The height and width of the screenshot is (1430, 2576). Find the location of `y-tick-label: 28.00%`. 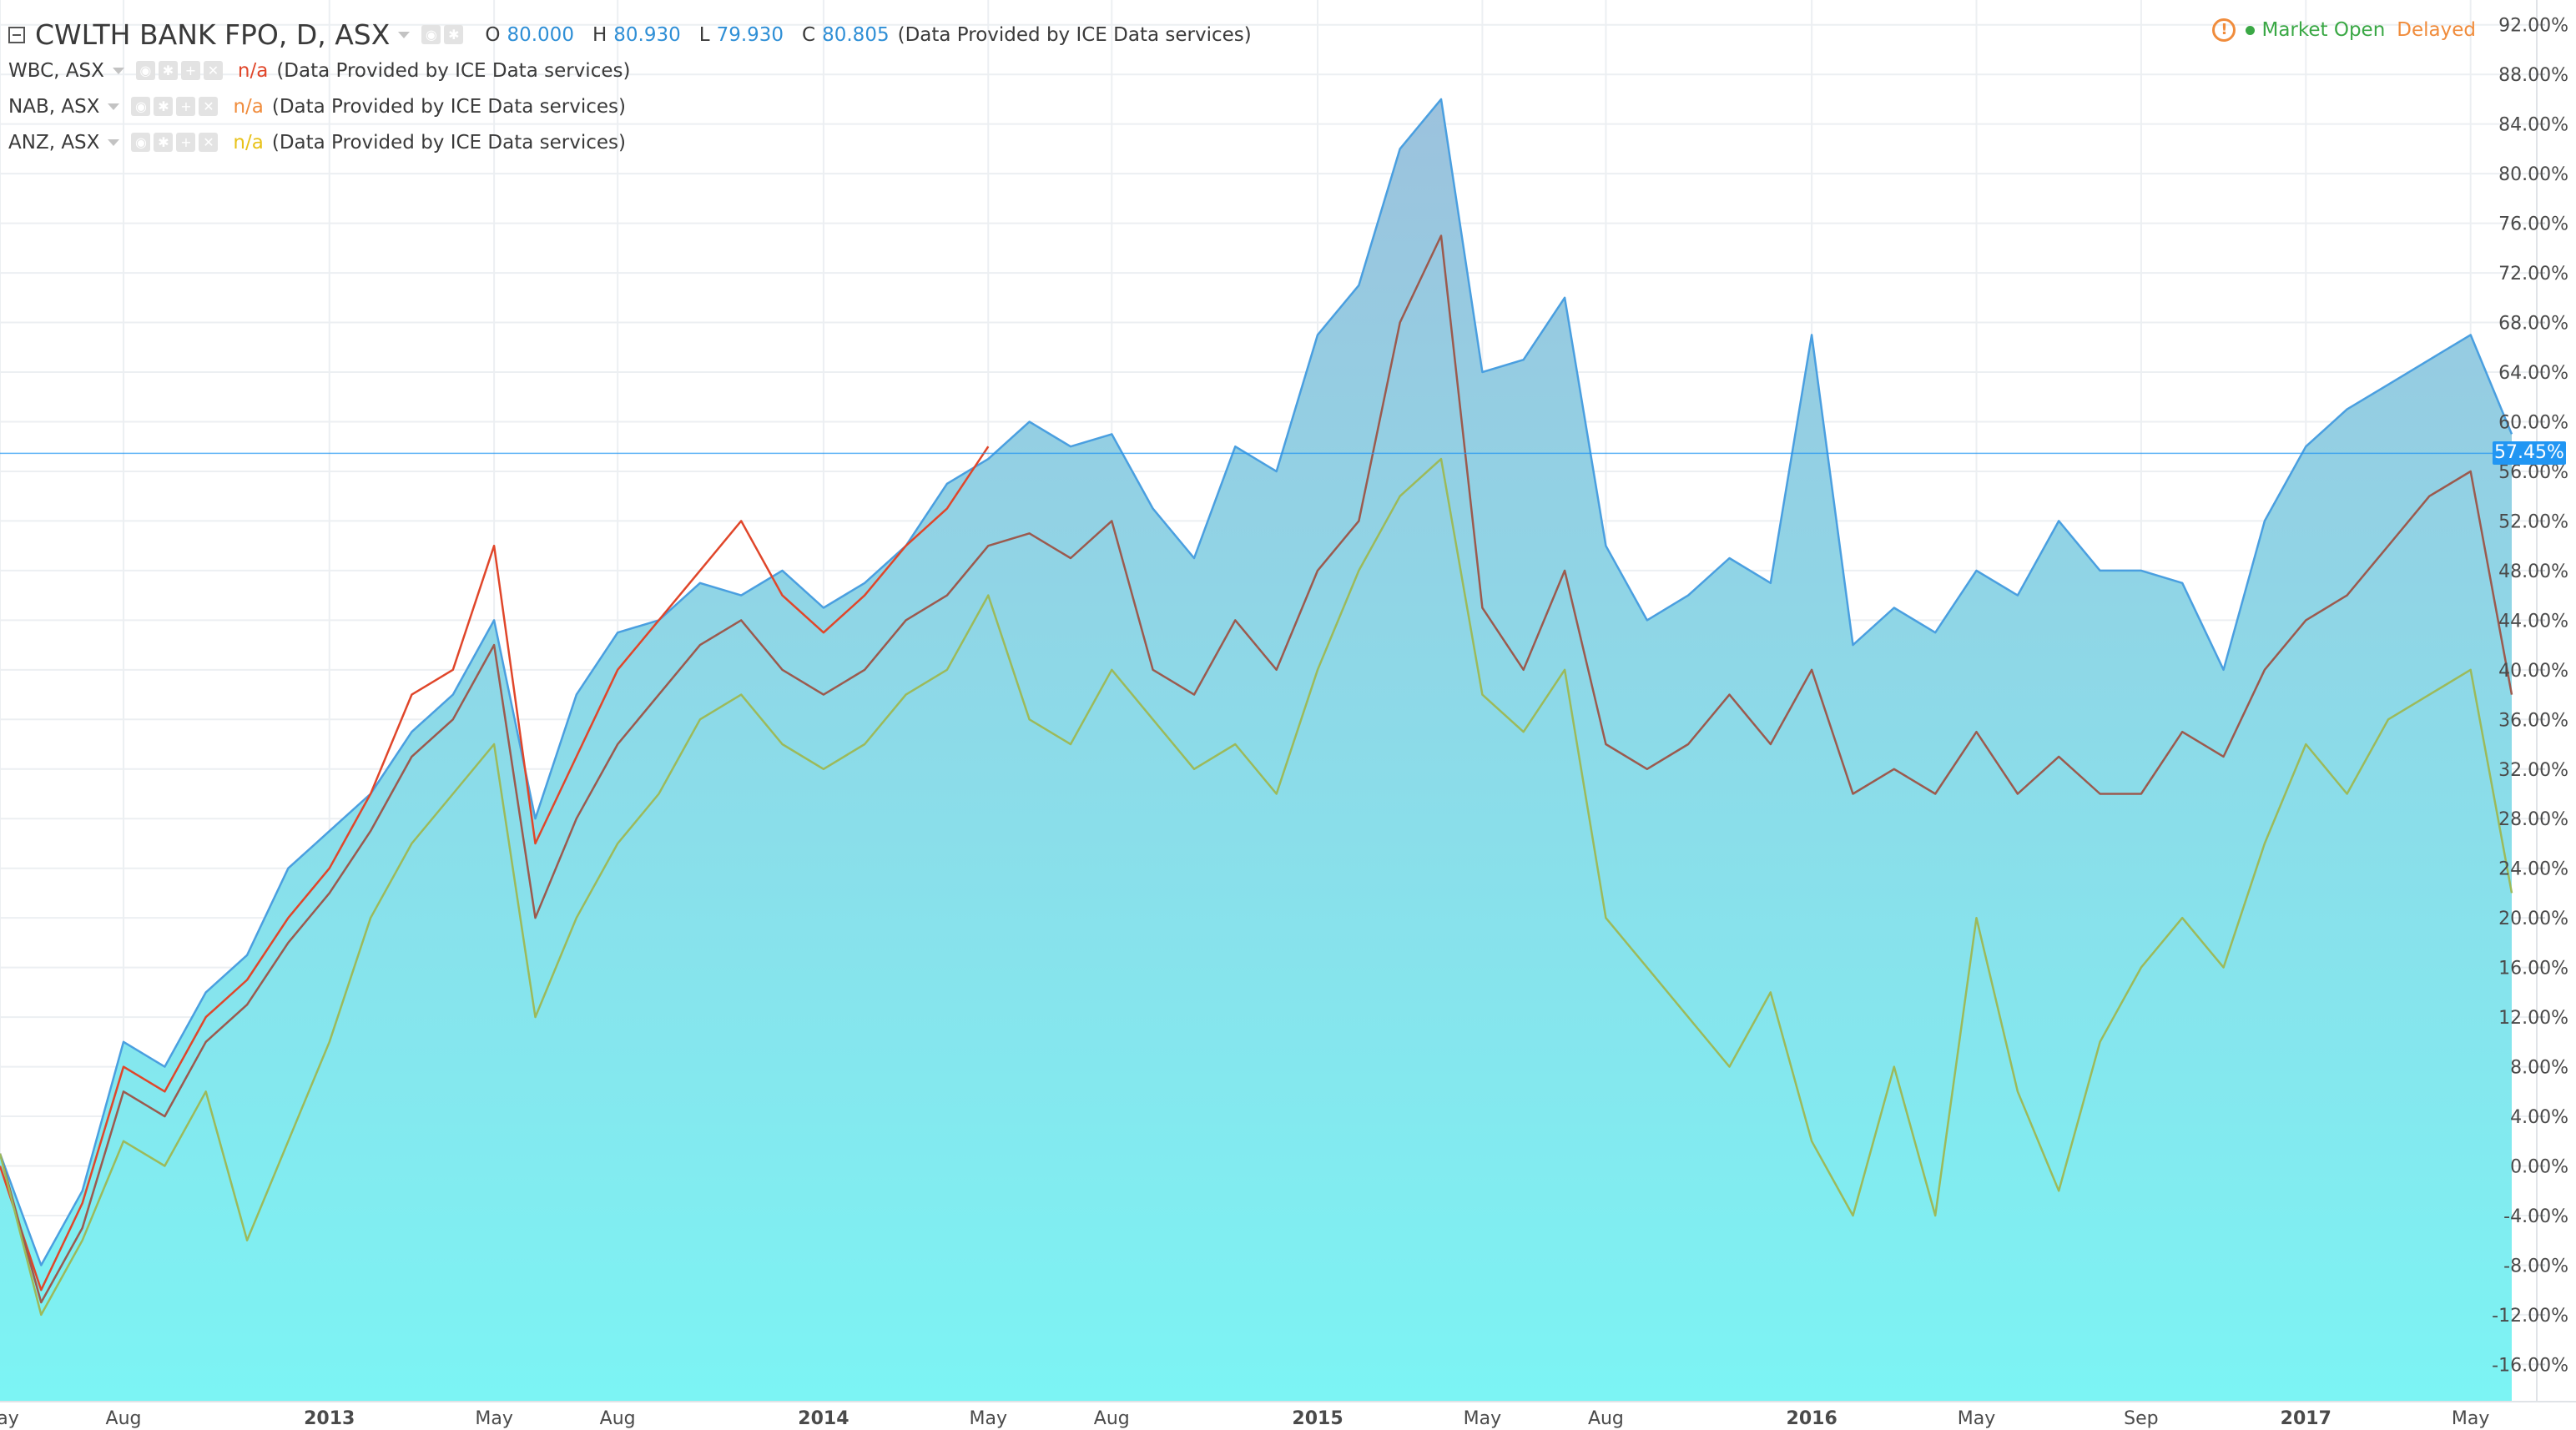

y-tick-label: 28.00% is located at coordinates (2533, 819).